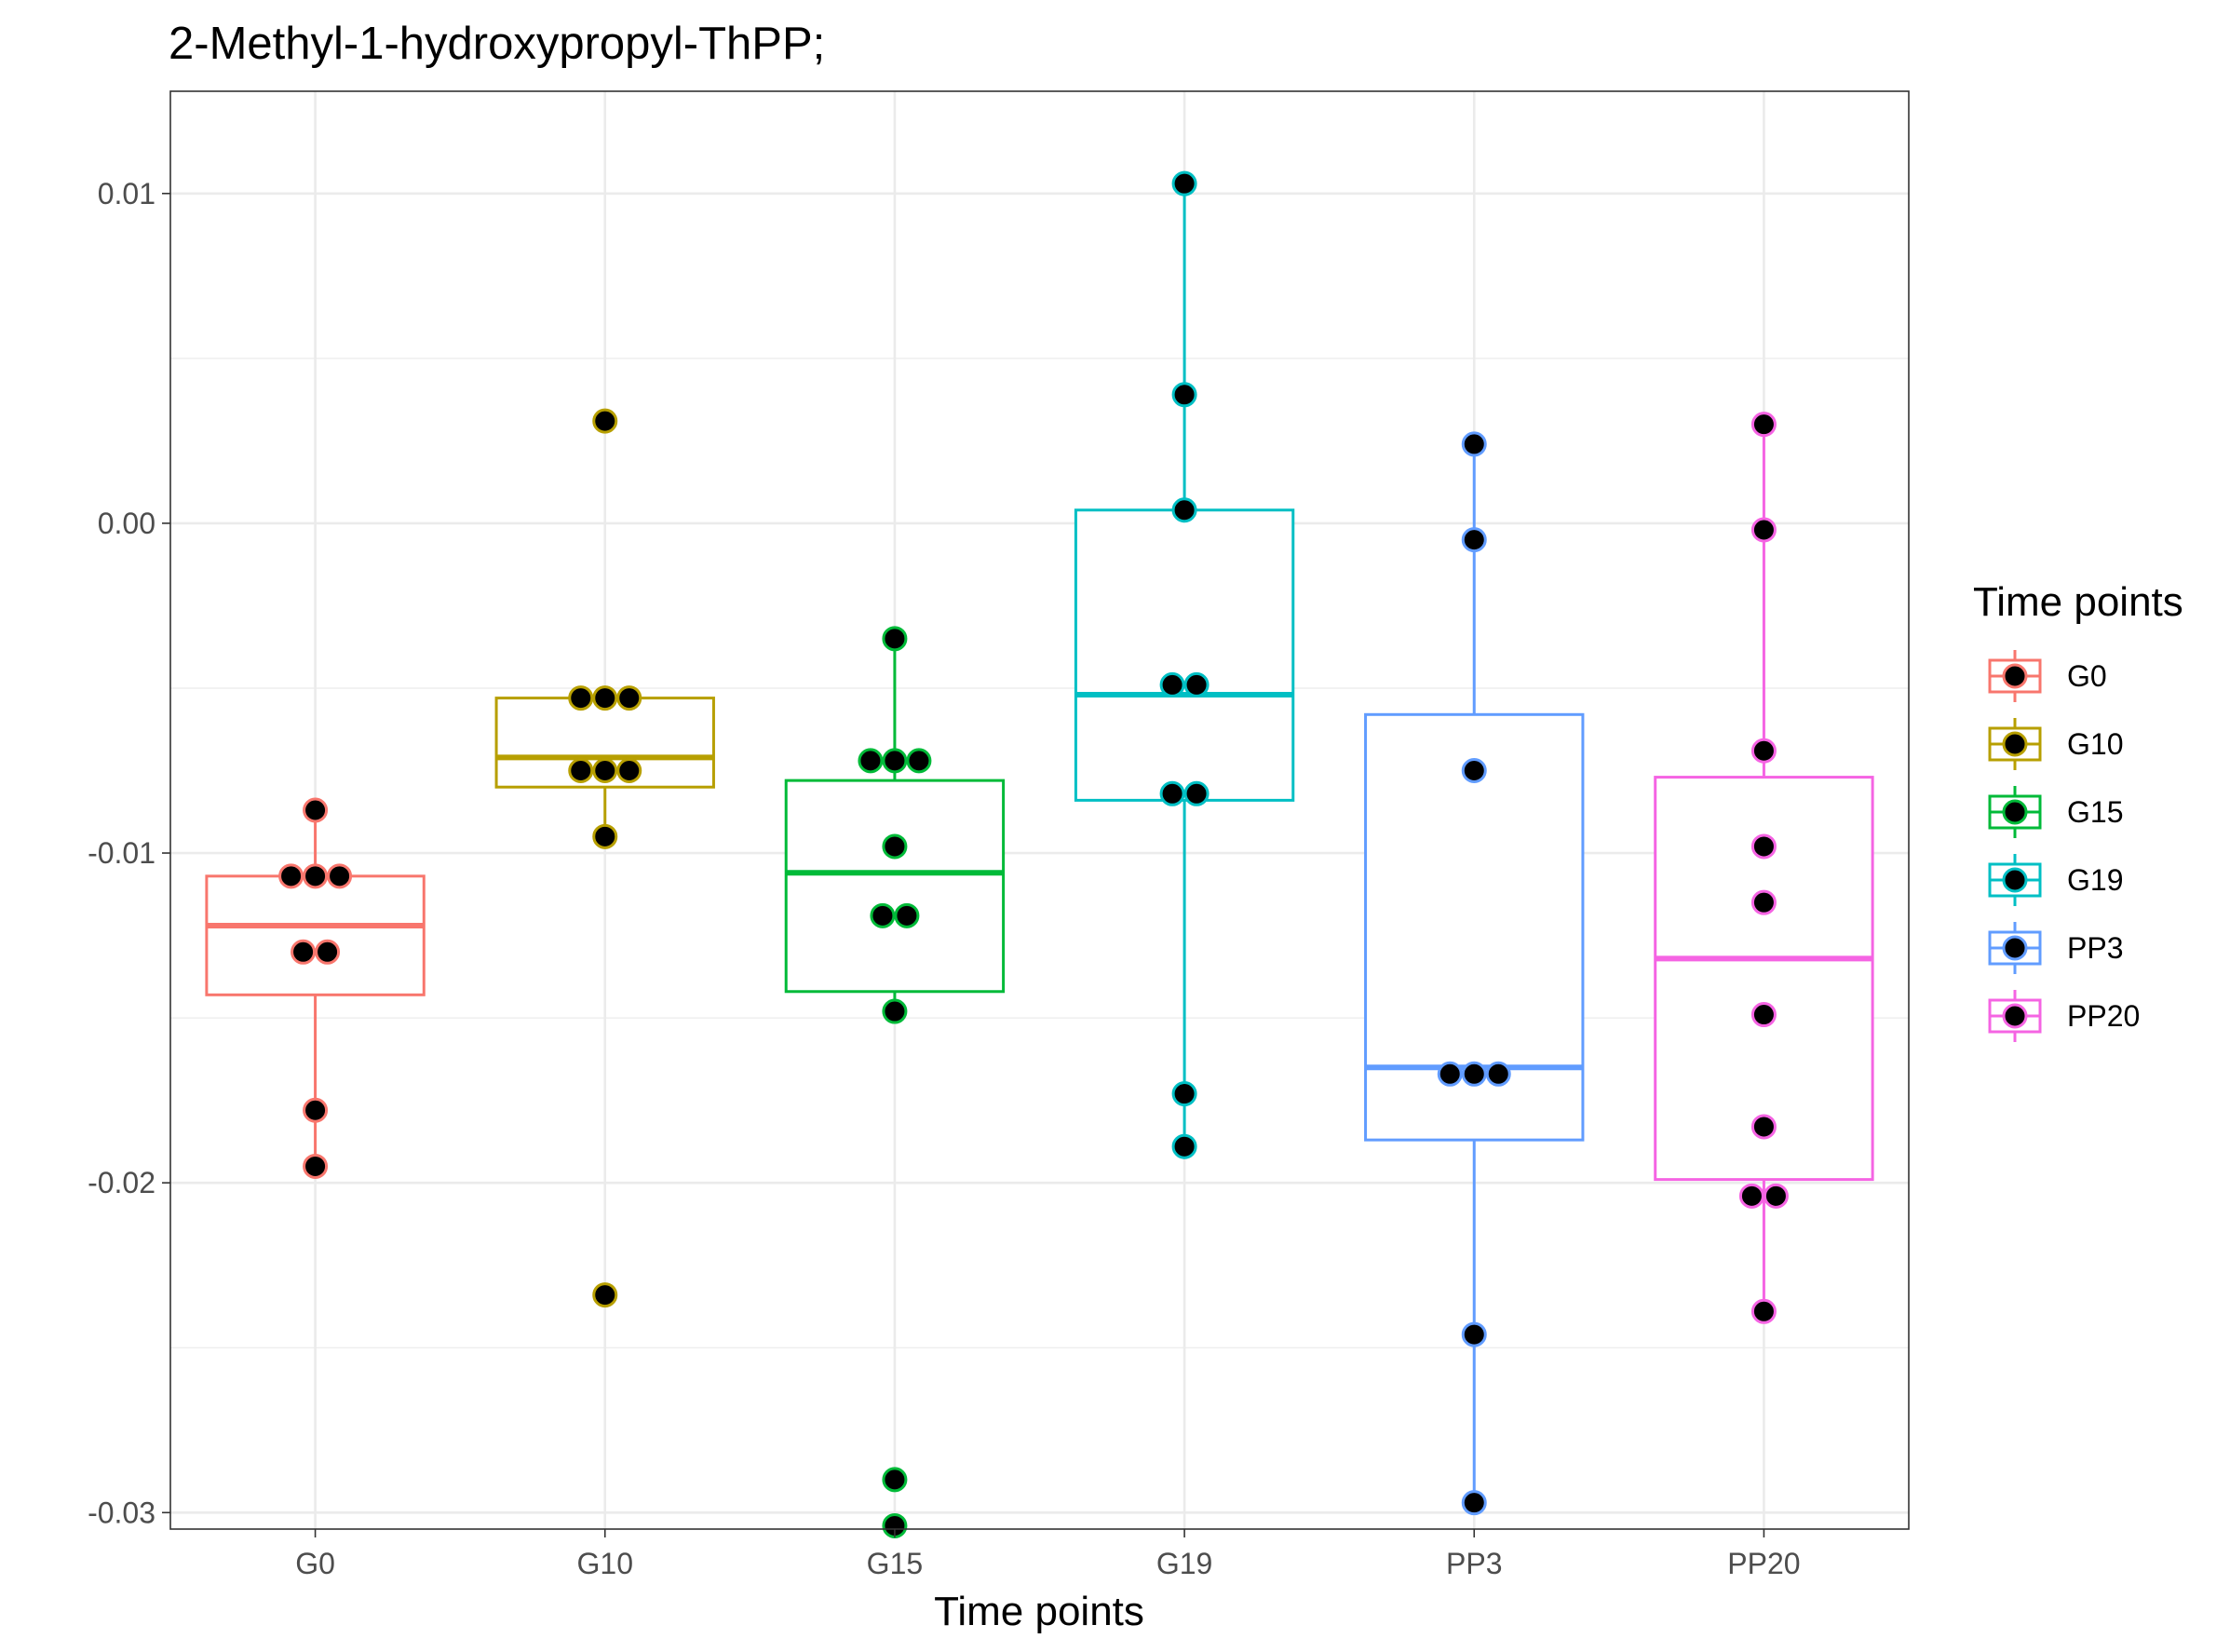 The image size is (2230, 1652). What do you see at coordinates (2095, 948) in the screenshot?
I see `legend-label: PP3` at bounding box center [2095, 948].